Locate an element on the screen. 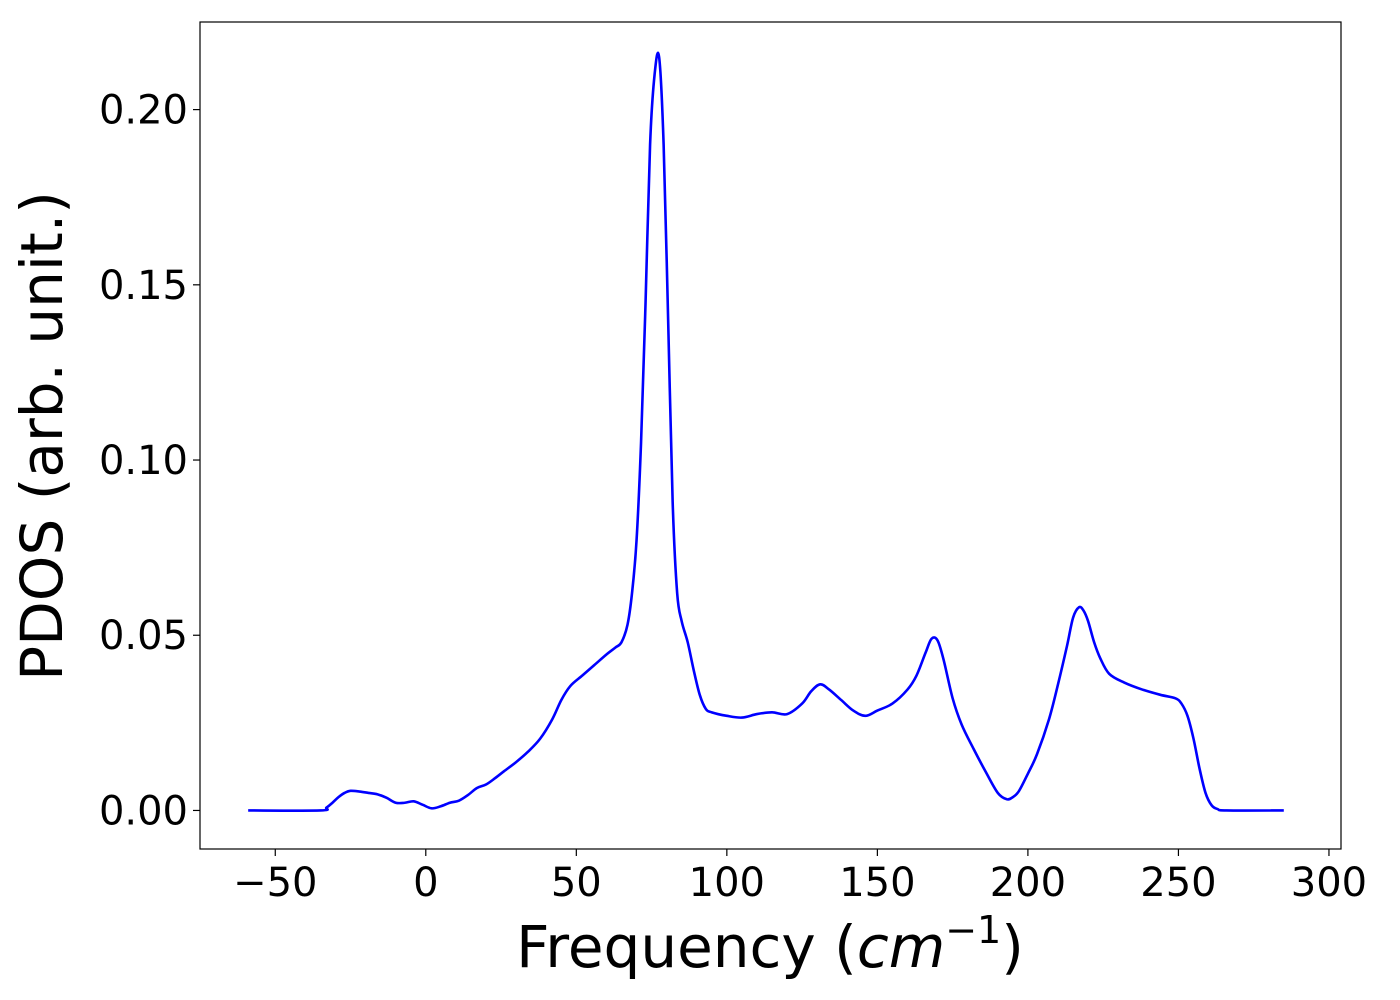  x-axis-ticks: −50 0 50 100 150 200 250 300 is located at coordinates (800, 877).